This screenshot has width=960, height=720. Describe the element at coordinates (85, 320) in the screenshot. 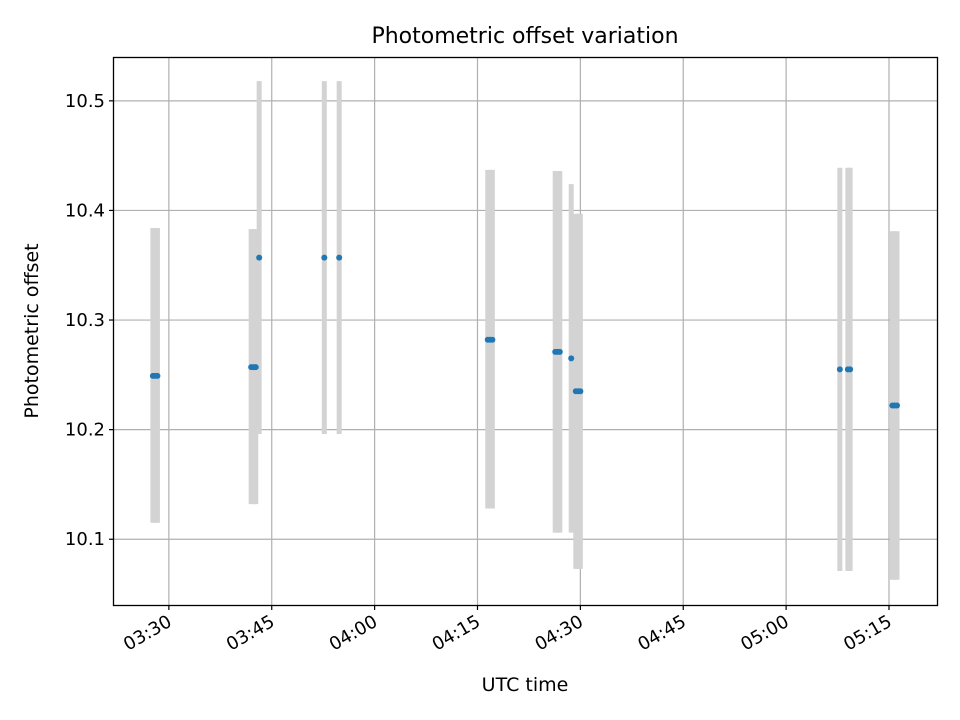

I see `y-tick-label: 10.3` at that location.